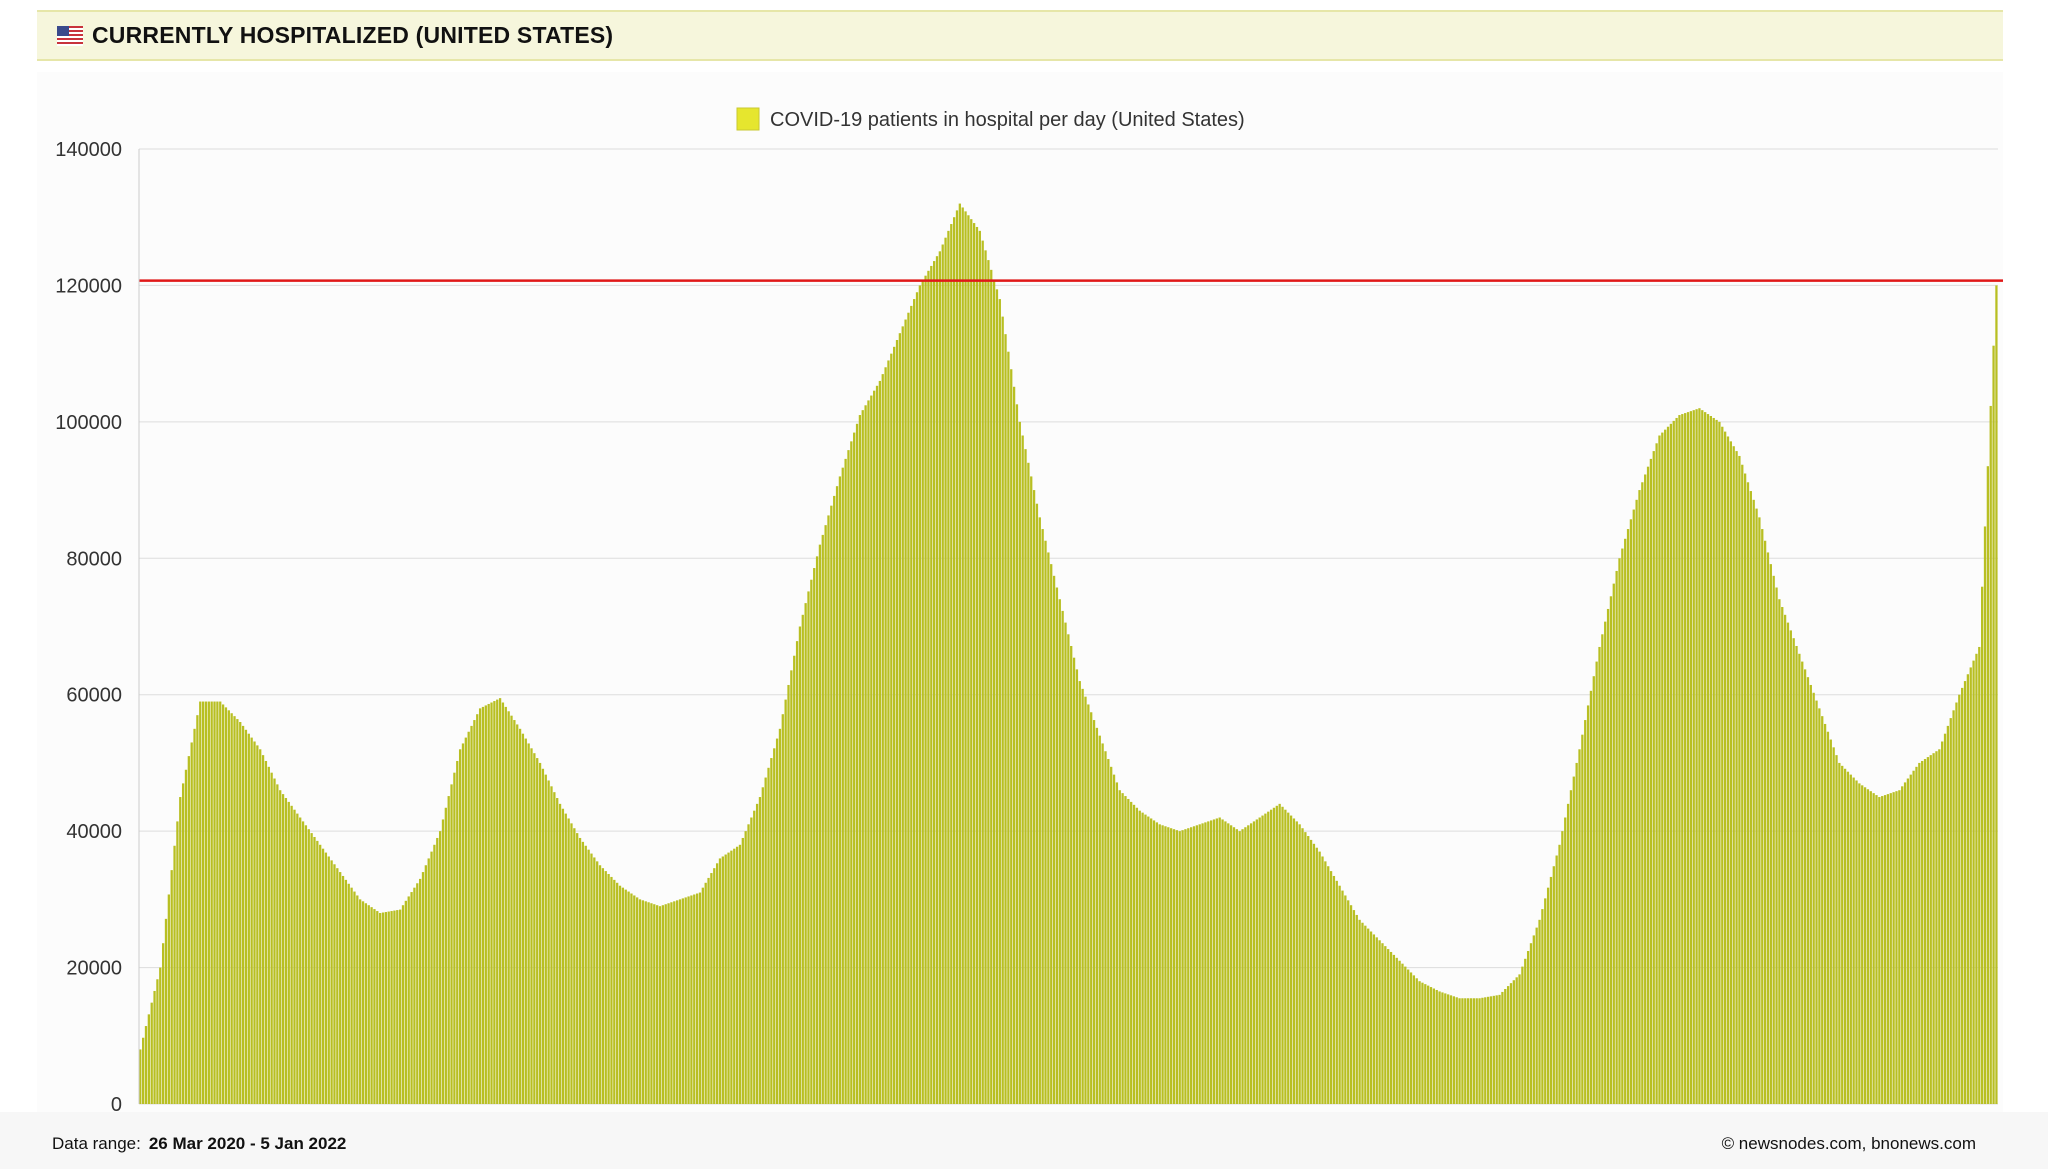 The height and width of the screenshot is (1169, 2048). I want to click on y-tick-label: 20000, so click(94, 969).